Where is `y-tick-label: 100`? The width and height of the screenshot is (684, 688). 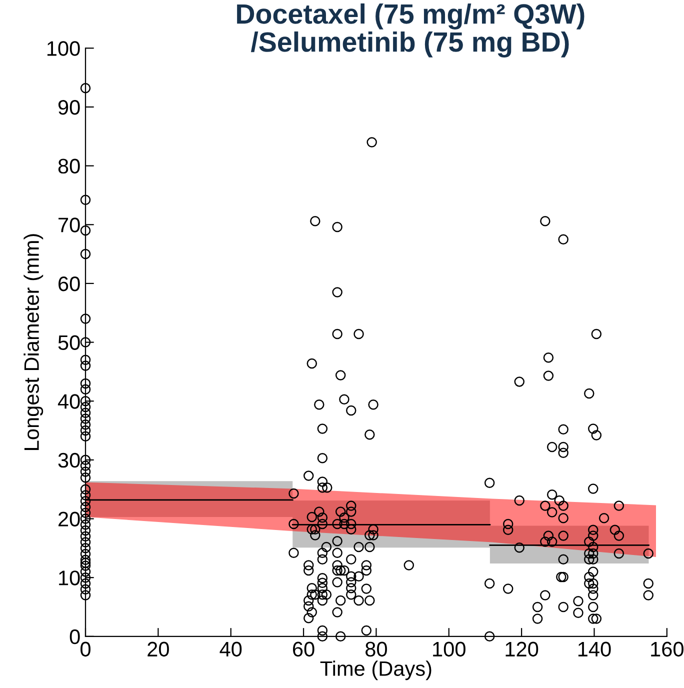
y-tick-label: 100 is located at coordinates (63, 48).